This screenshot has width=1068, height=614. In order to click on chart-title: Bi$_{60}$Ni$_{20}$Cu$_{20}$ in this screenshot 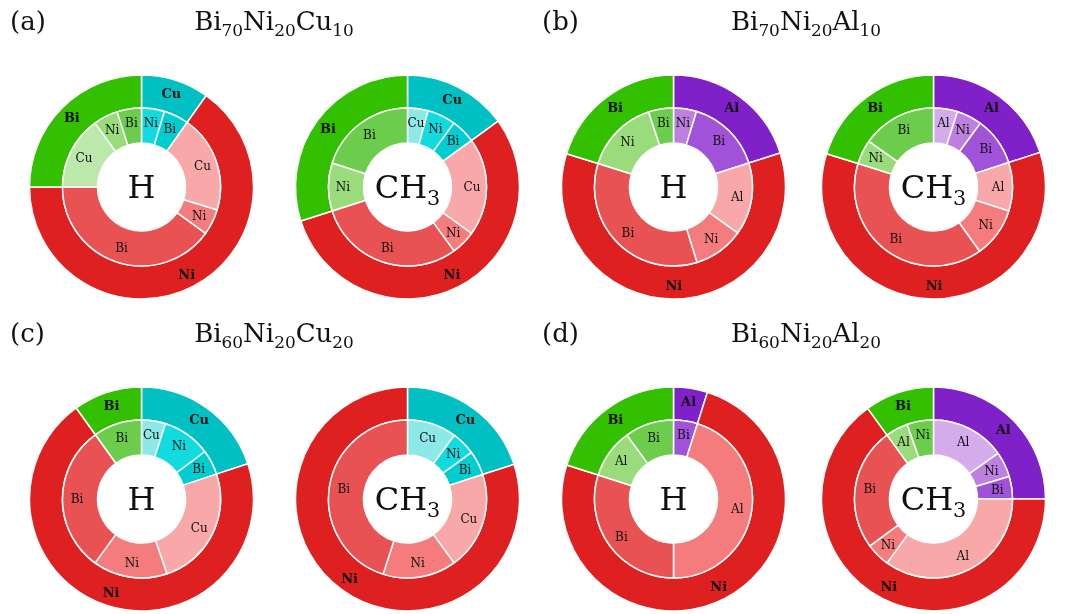, I will do `click(274, 335)`.